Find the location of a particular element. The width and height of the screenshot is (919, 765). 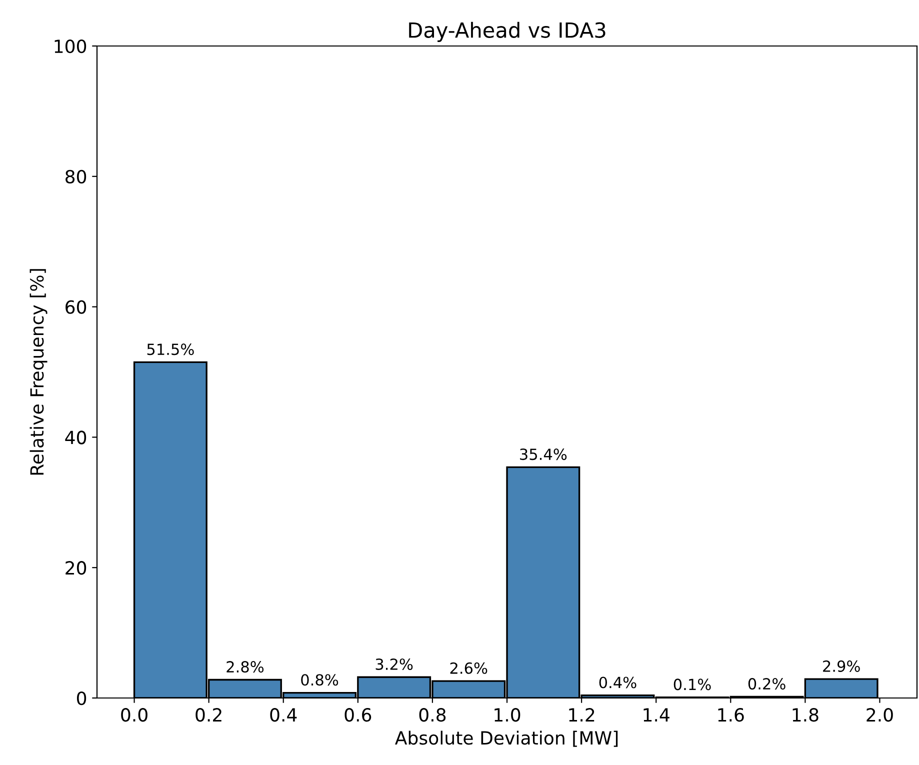

chart-title: Day-Ahead vs IDA3 is located at coordinates (507, 32).